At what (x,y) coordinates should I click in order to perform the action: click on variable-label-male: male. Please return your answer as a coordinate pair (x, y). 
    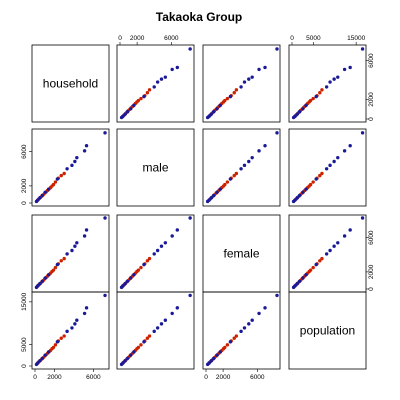
    Looking at the image, I should click on (155, 168).